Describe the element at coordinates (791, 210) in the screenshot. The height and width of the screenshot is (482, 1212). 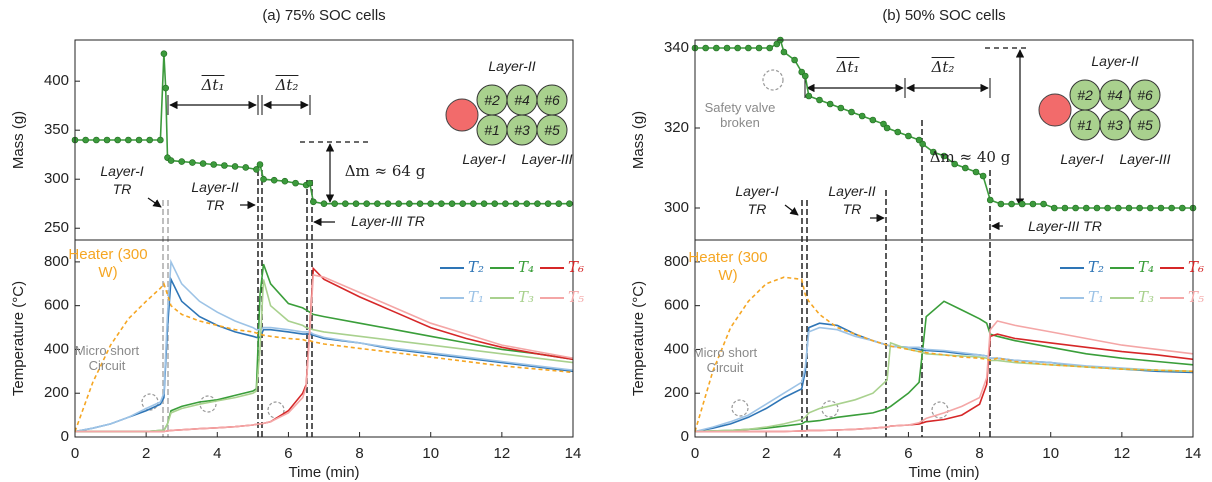
I see `guide-line` at that location.